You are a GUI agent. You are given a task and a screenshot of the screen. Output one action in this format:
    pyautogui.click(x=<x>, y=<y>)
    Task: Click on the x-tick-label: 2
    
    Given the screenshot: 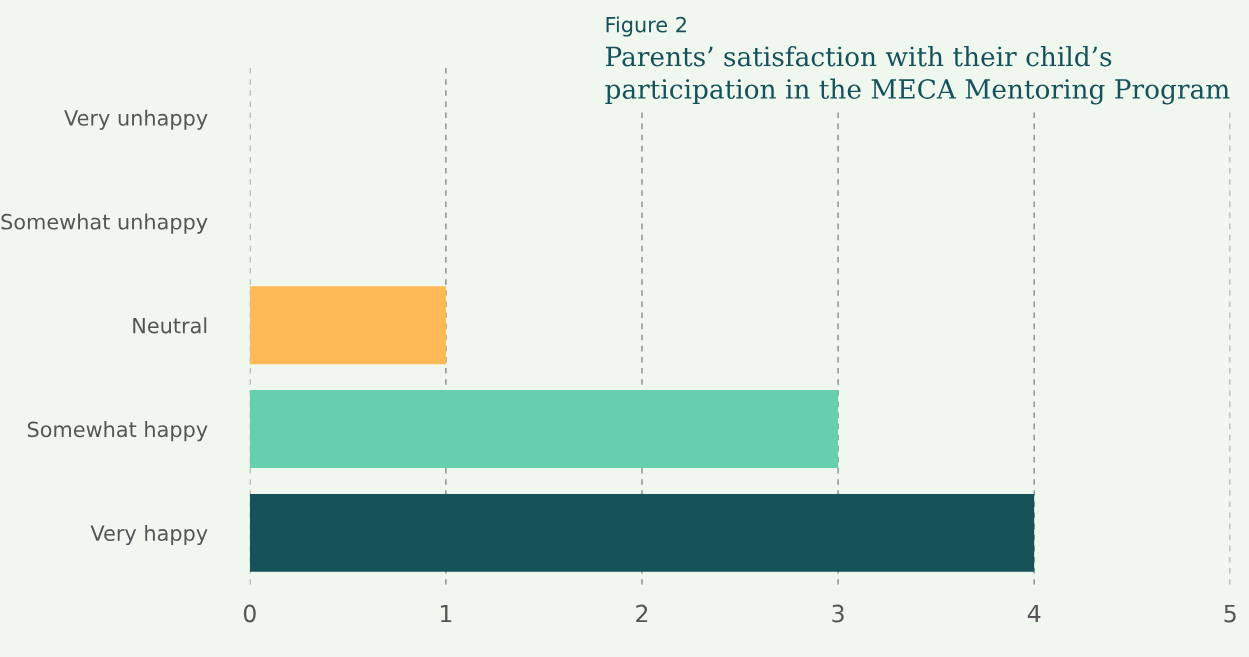 What is the action you would take?
    pyautogui.click(x=642, y=613)
    